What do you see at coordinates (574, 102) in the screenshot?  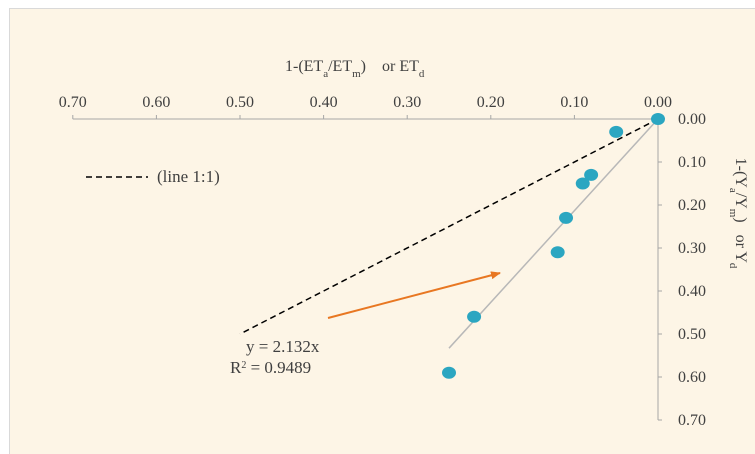 I see `x-tick-label: 0.10` at bounding box center [574, 102].